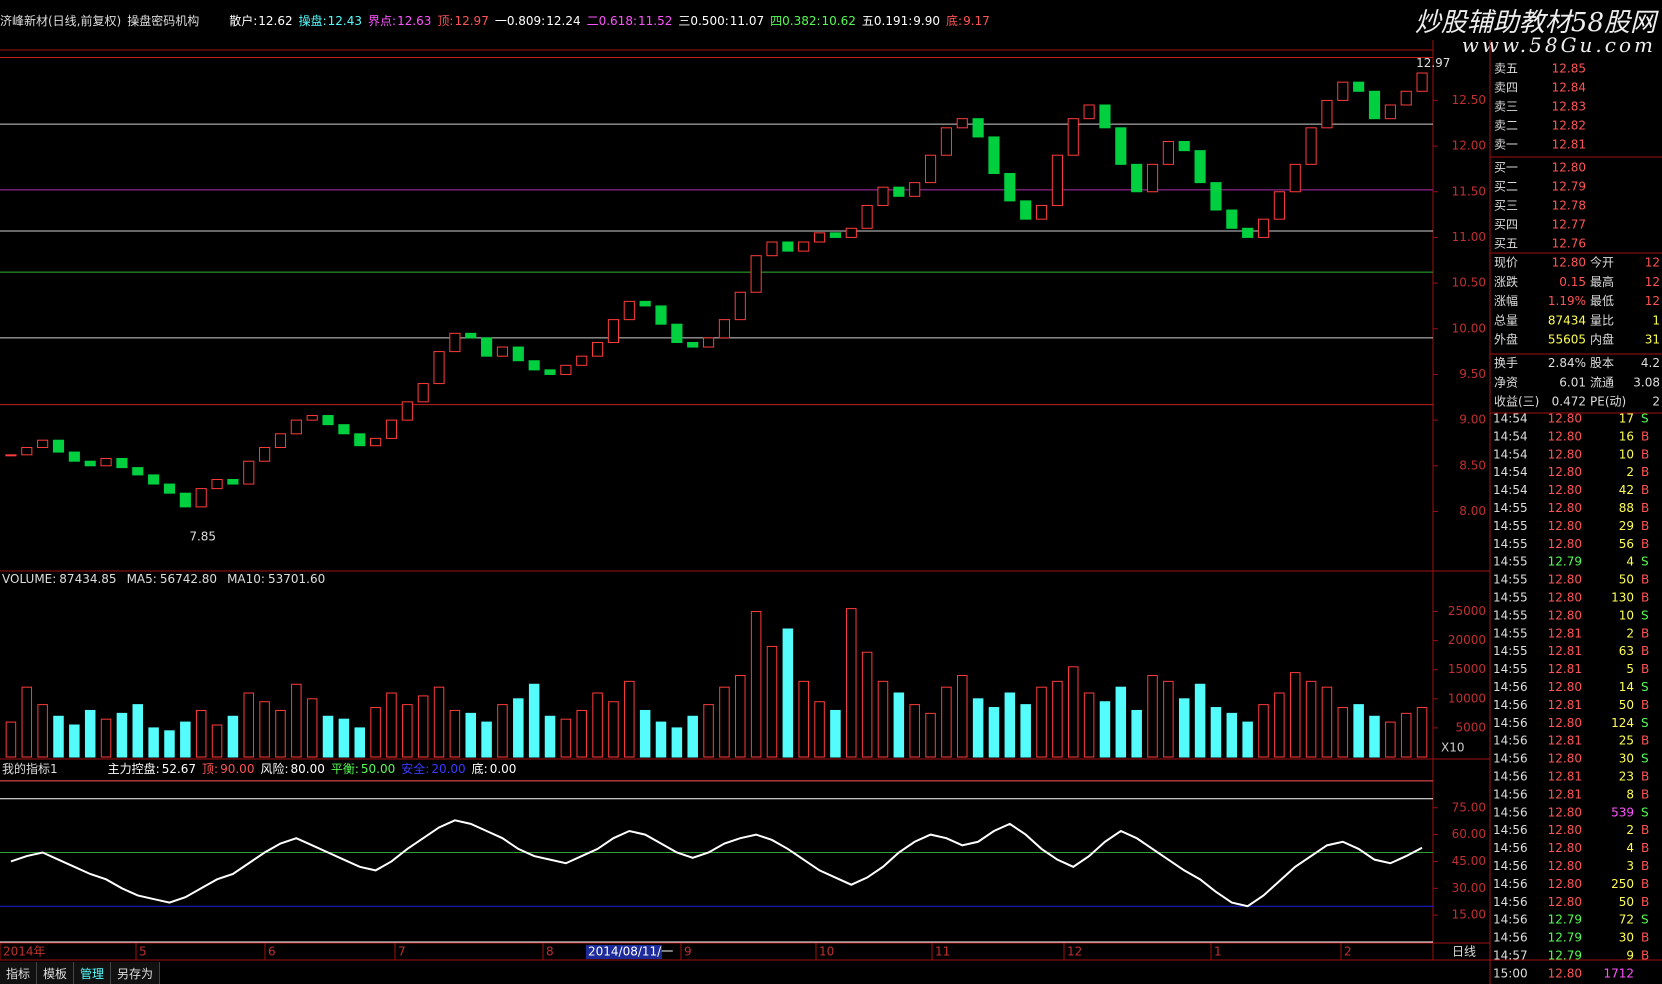  I want to click on quote-label: 最高, so click(1602, 281).